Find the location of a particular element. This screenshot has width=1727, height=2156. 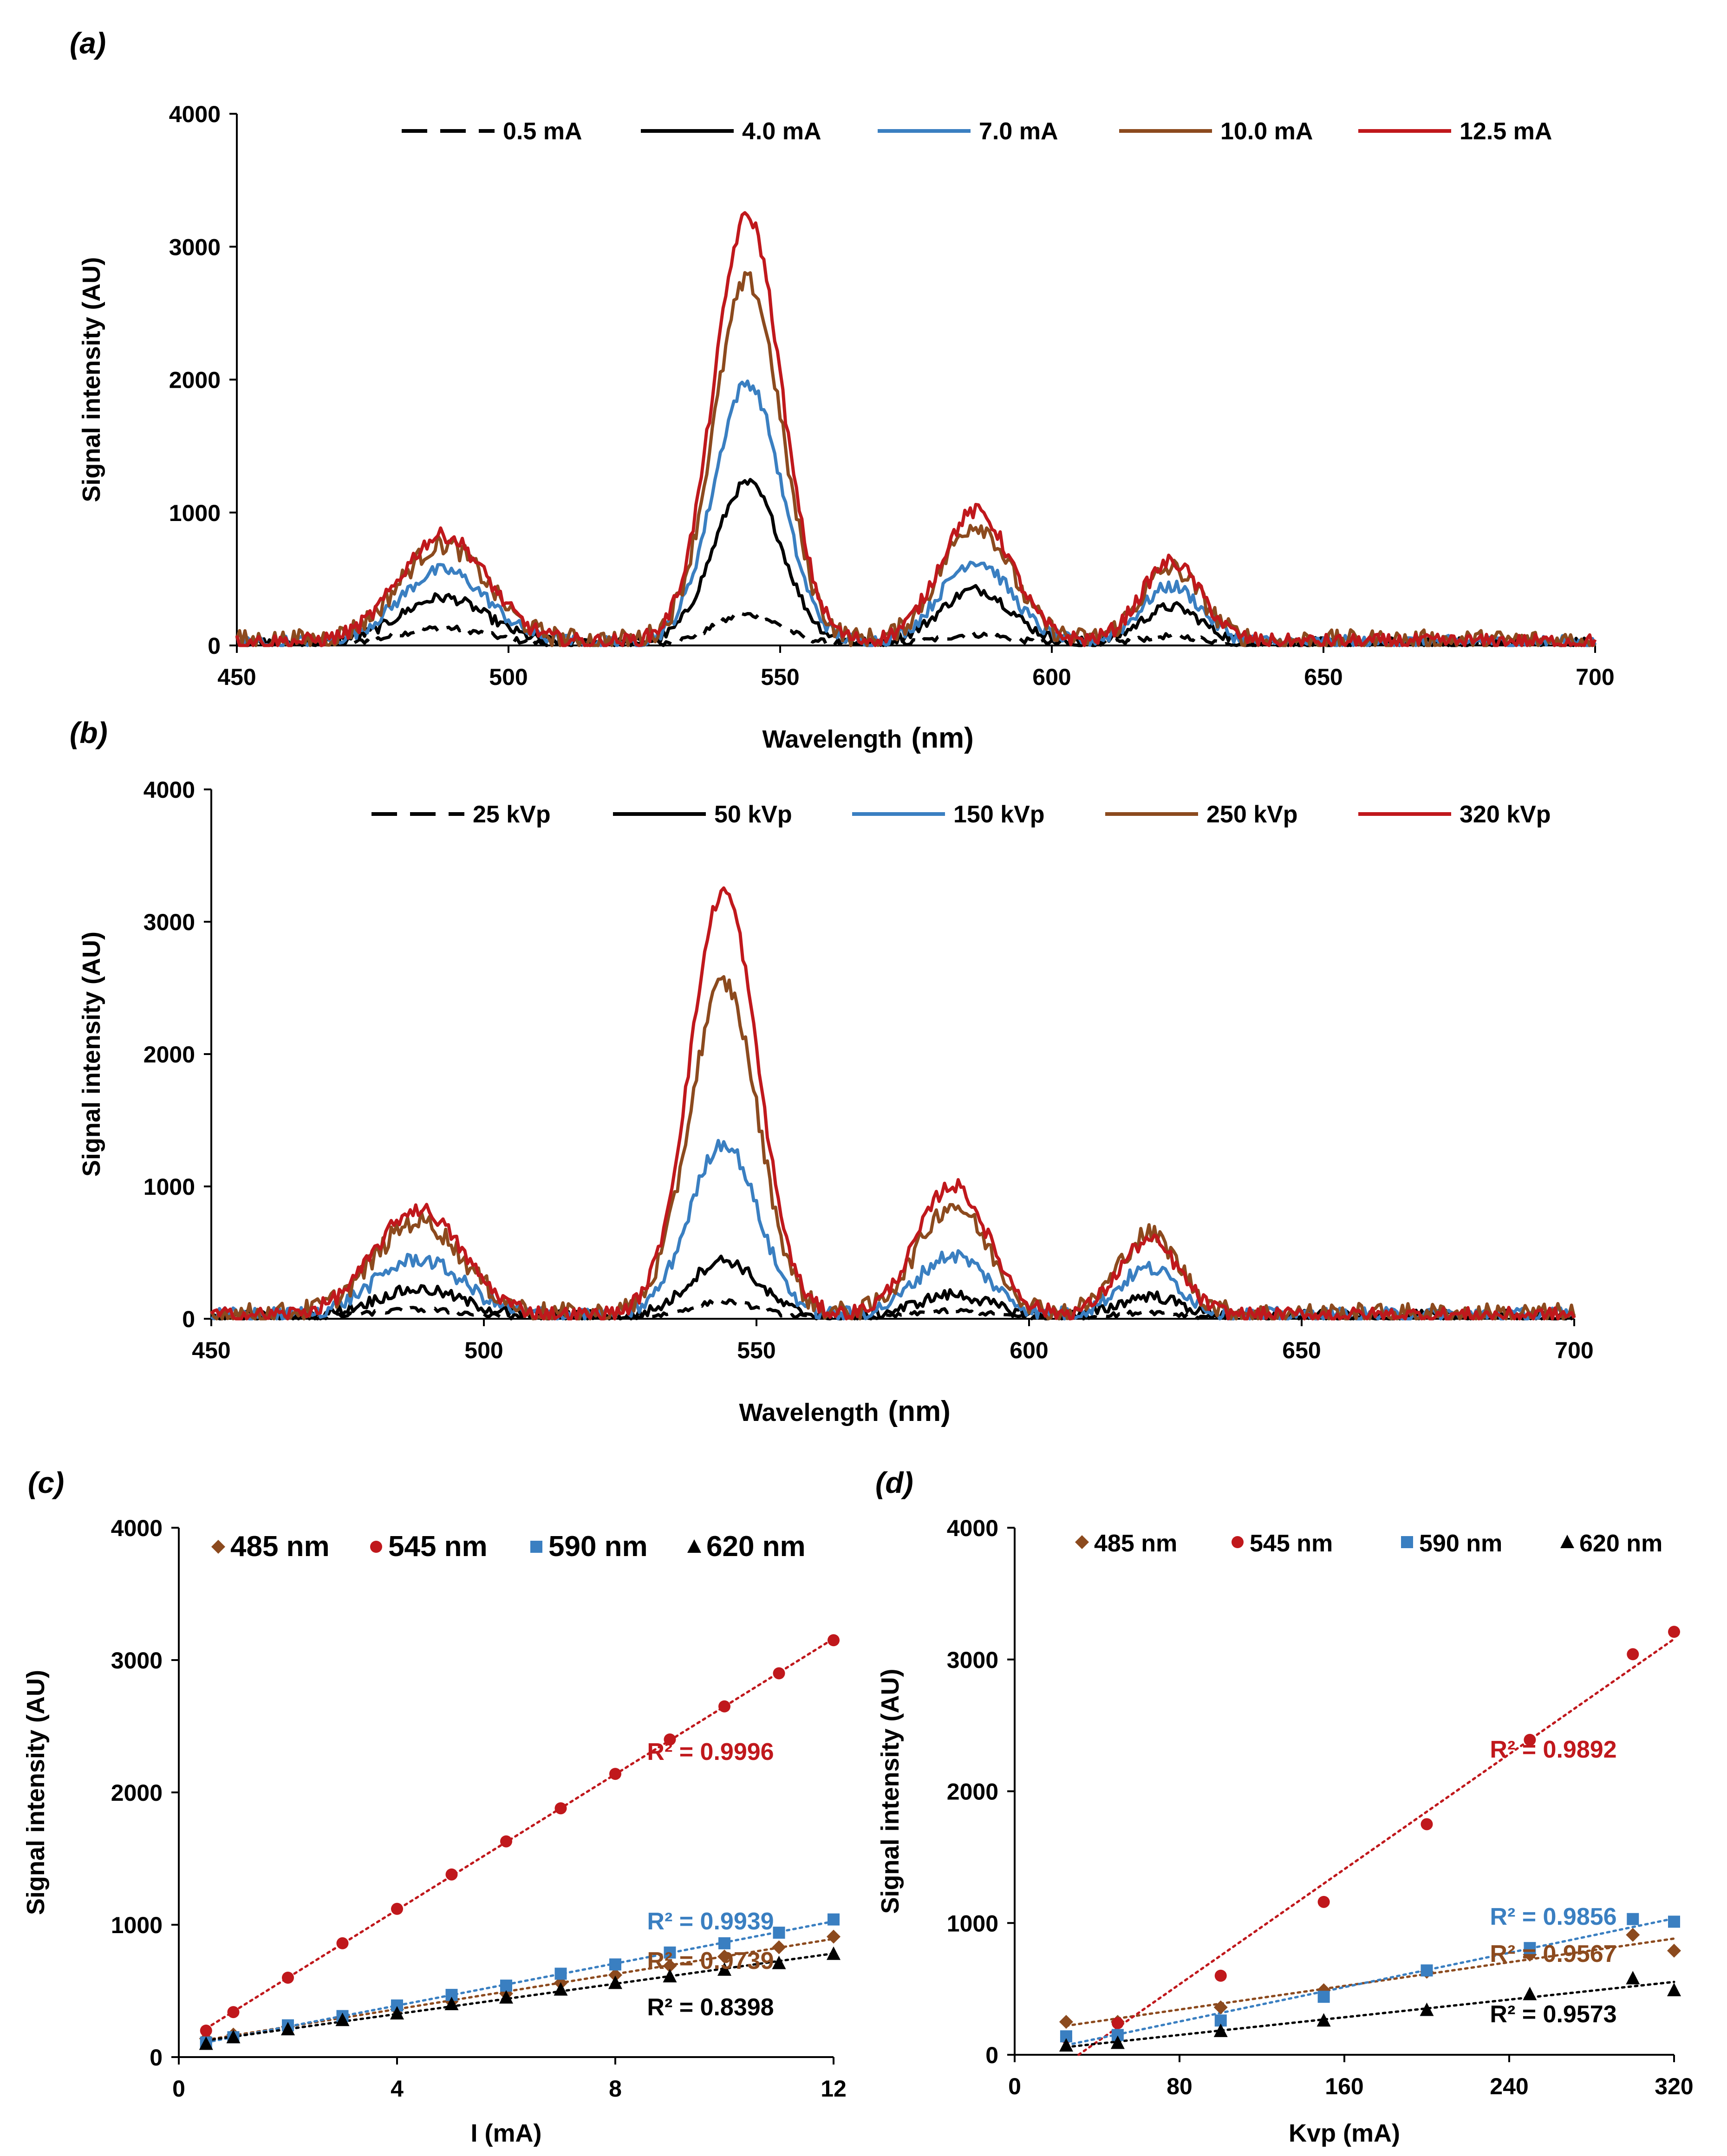

legend-label-d-2: 590 nm is located at coordinates (1460, 1544).